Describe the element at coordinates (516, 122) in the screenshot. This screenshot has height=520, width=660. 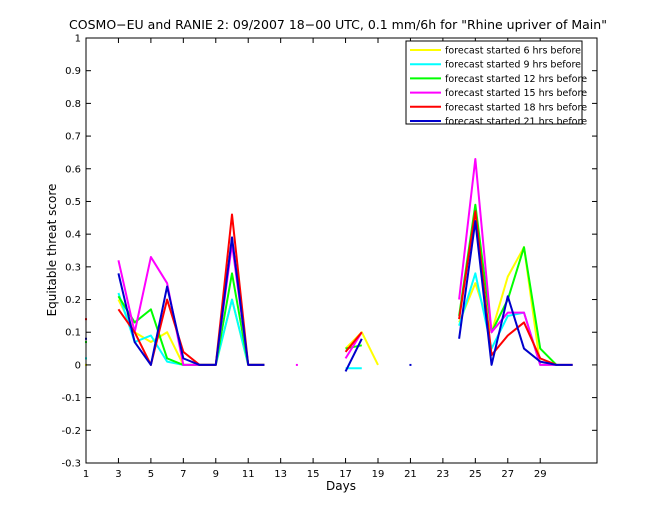
I see `legend-label: forecast started 21 hrs before` at that location.